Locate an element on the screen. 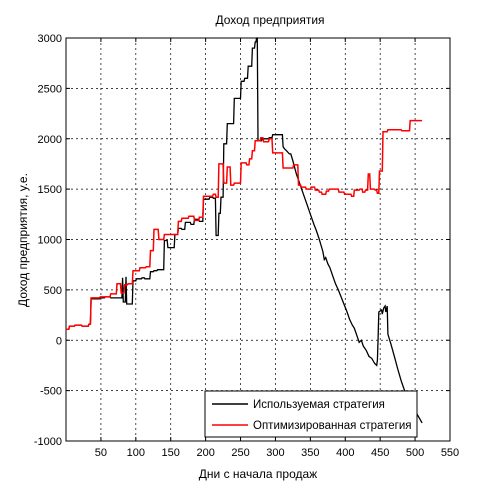 This screenshot has width=497, height=496. x-tick-label: 350 is located at coordinates (310, 453).